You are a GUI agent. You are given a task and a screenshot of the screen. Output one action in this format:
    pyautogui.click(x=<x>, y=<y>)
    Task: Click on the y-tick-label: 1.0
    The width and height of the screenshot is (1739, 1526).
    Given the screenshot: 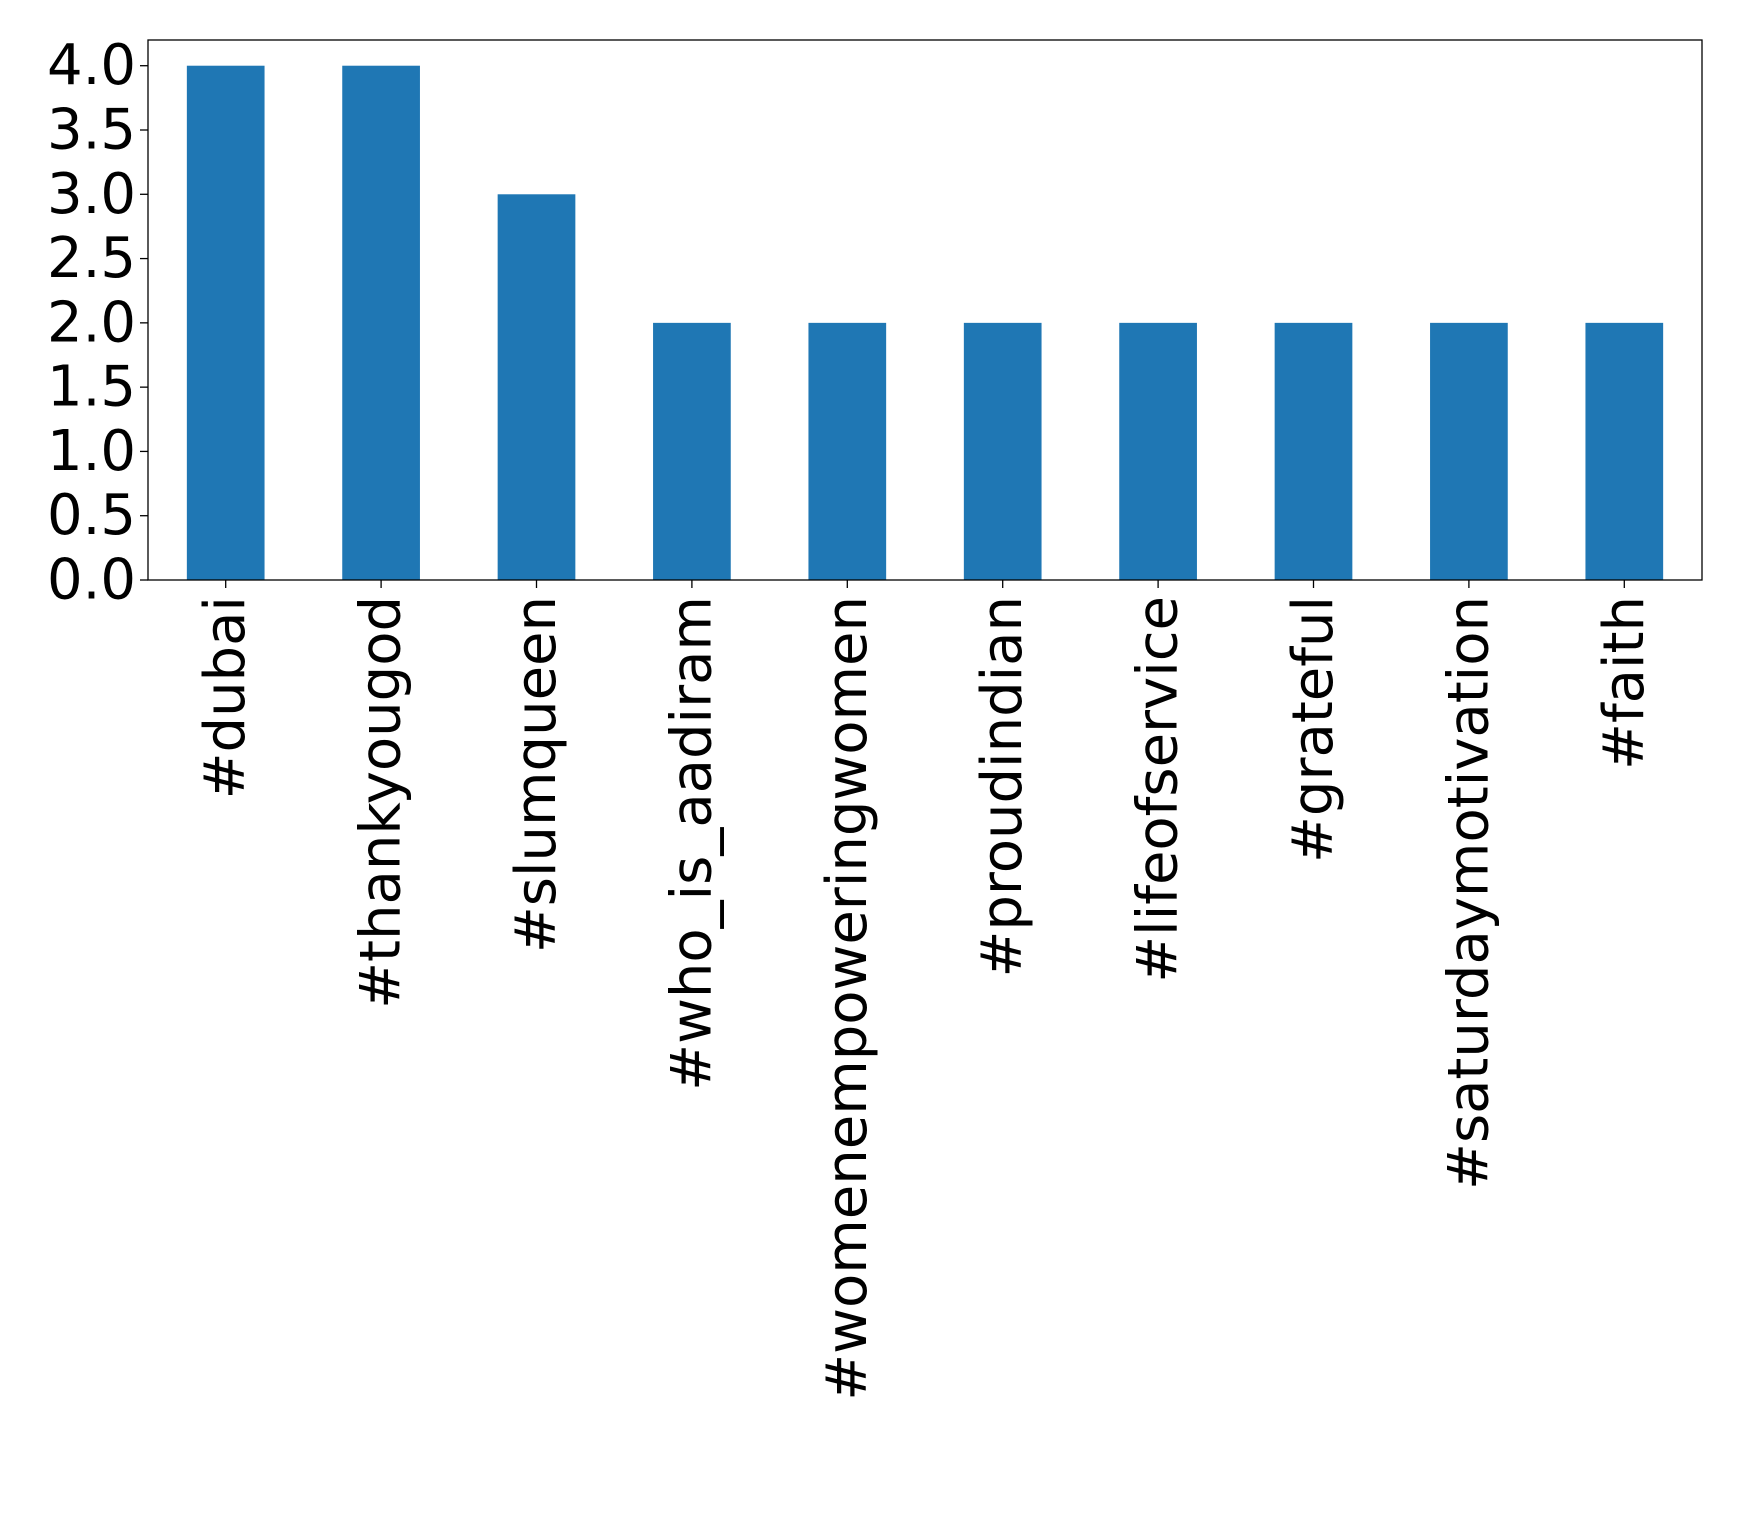 What is the action you would take?
    pyautogui.click(x=91, y=451)
    